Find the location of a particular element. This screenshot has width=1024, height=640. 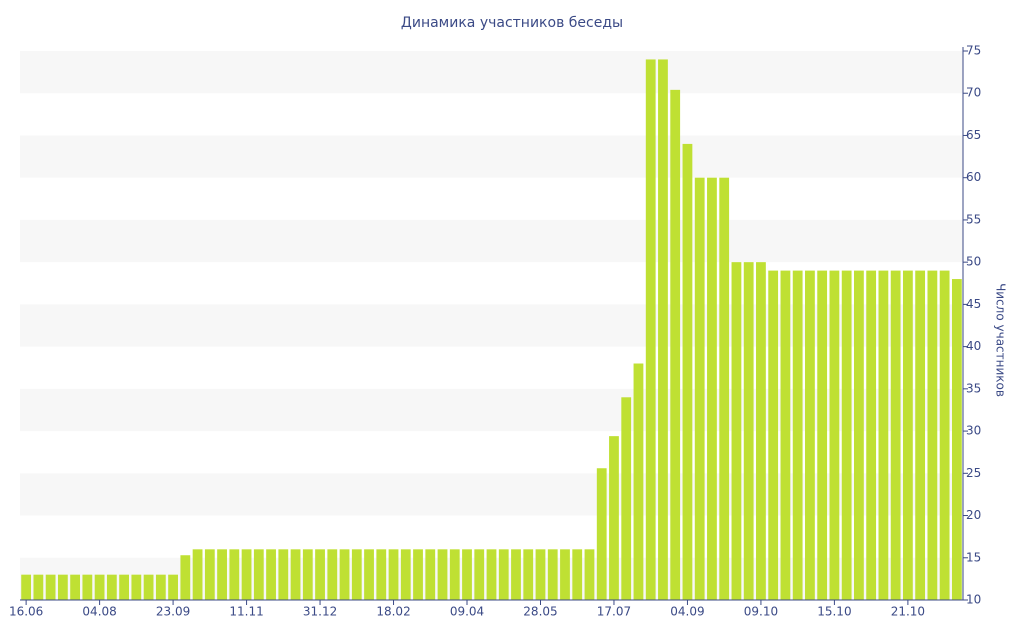

y-tick-label: 65 is located at coordinates (973, 135).